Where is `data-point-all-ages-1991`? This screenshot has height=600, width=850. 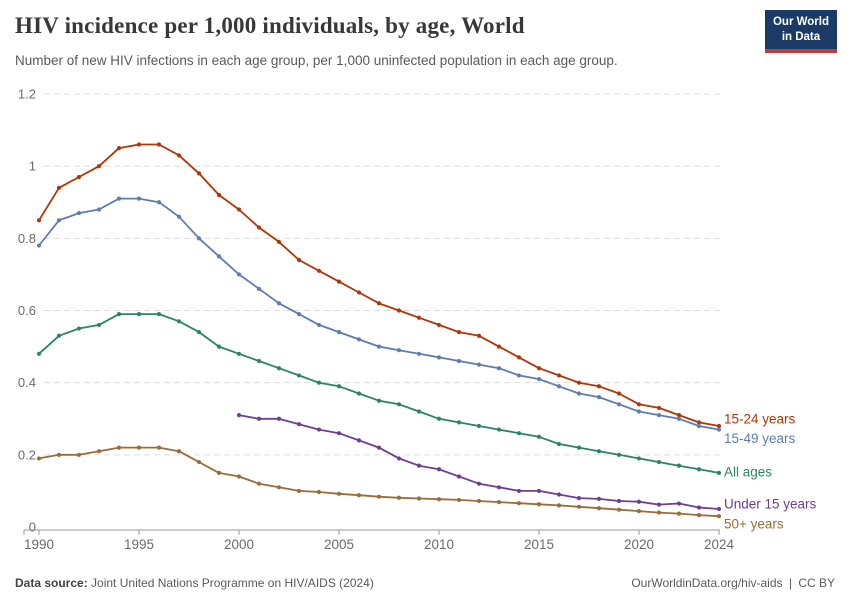
data-point-all-ages-1991 is located at coordinates (59, 335).